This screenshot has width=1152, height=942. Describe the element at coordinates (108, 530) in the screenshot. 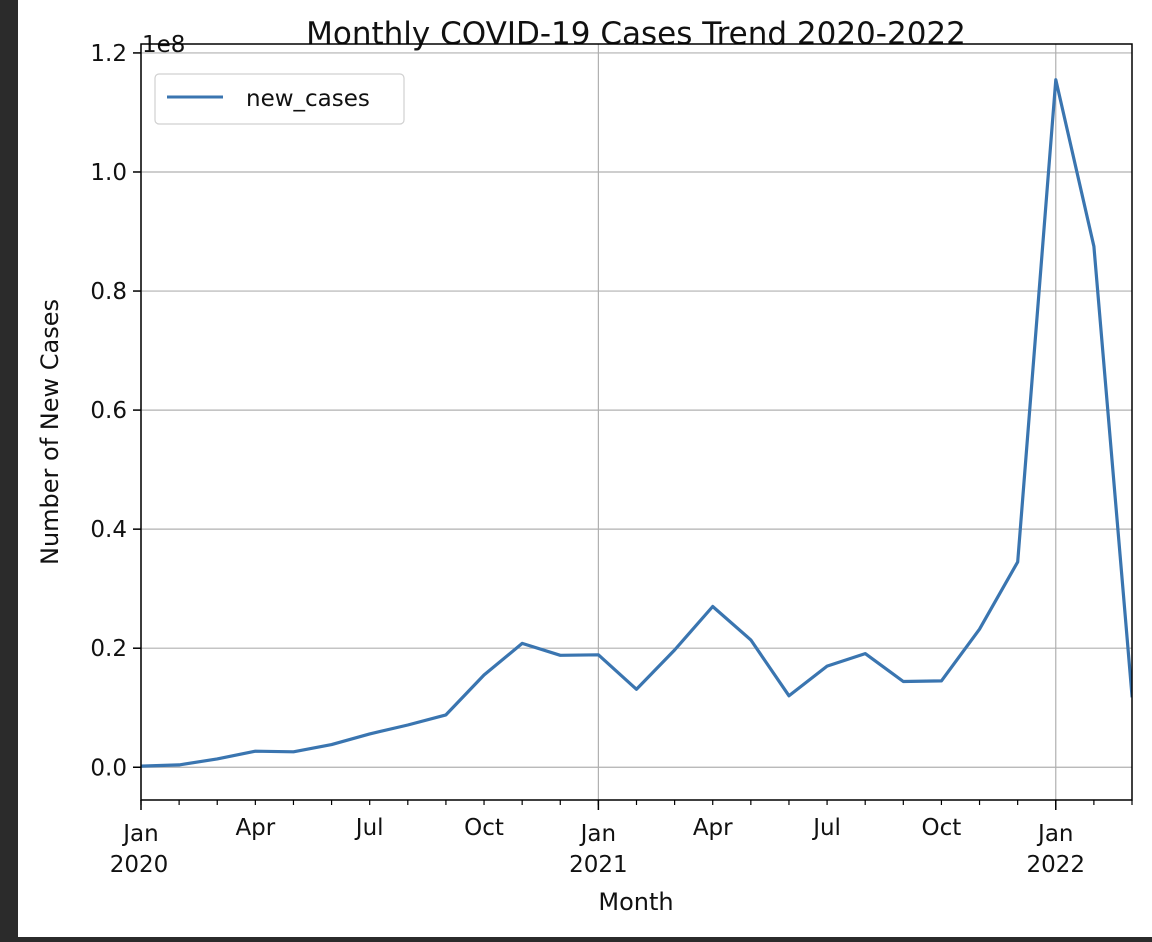

I see `y-tick-label: 0.4` at that location.